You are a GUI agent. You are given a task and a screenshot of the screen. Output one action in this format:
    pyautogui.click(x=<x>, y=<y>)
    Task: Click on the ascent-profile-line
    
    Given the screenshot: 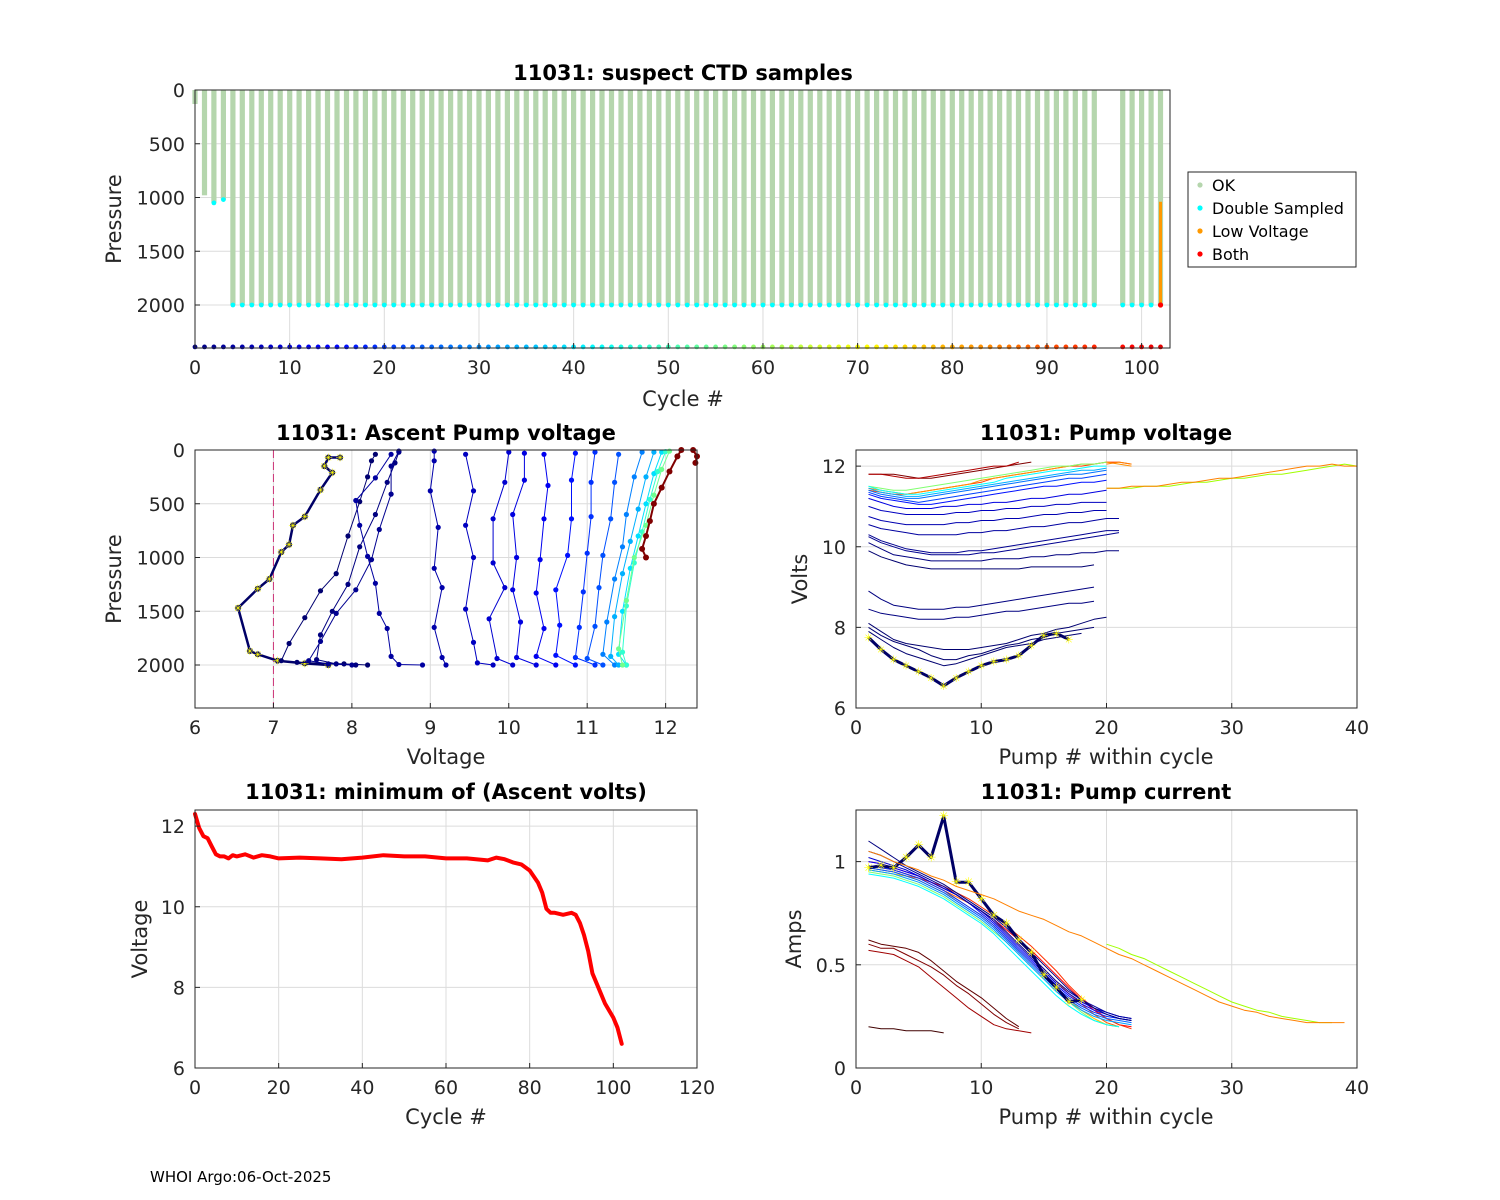 What is the action you would take?
    pyautogui.click(x=603, y=560)
    